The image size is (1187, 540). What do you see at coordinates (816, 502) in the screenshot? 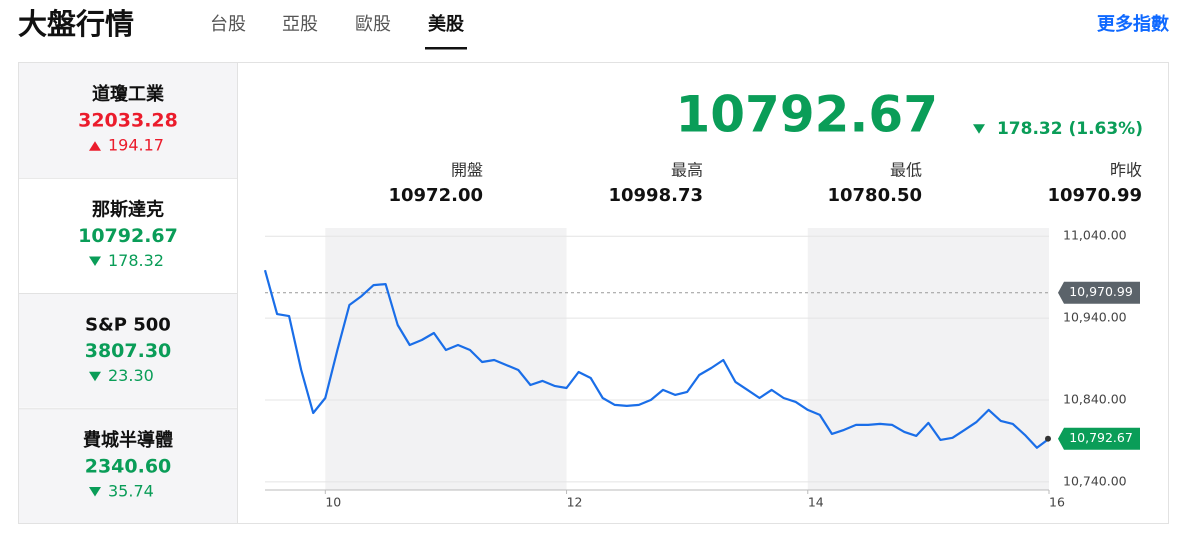
I see `x-tick-label: 14` at bounding box center [816, 502].